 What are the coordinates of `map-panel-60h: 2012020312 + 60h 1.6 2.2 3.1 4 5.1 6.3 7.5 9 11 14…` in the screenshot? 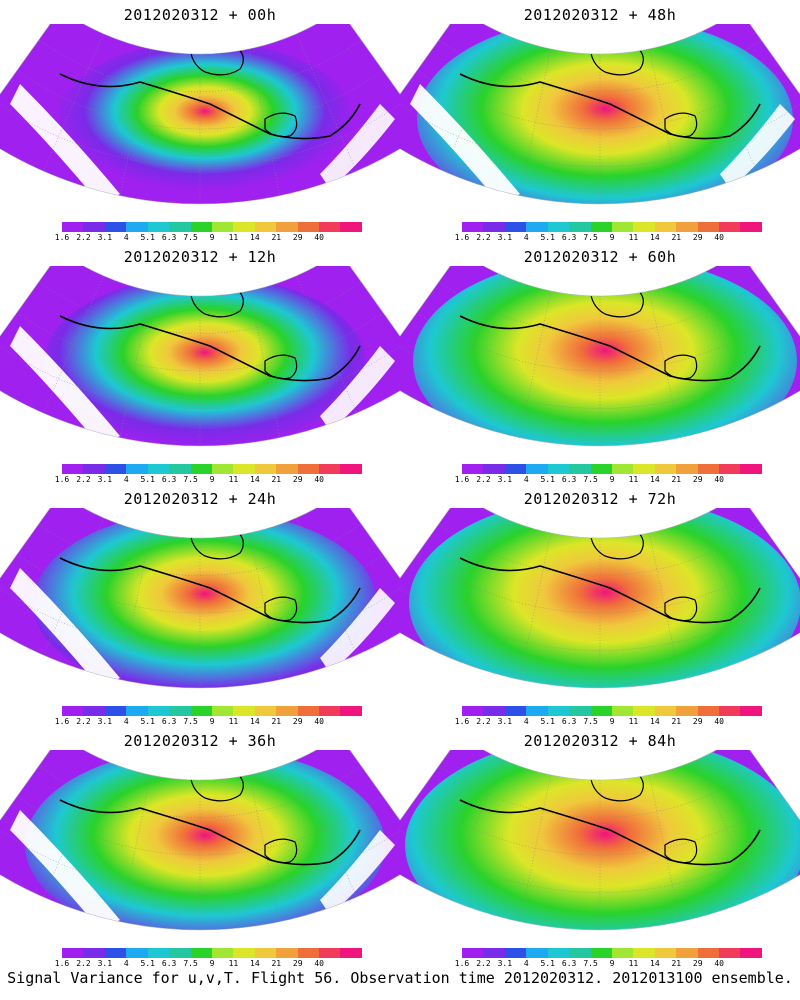 It's located at (600, 363).